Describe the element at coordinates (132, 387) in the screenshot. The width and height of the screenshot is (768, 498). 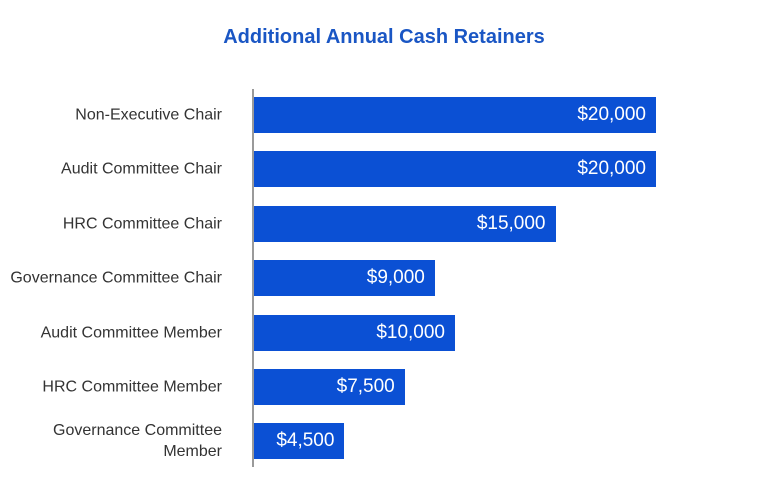
I see `category-label: HRC Committee Member` at that location.